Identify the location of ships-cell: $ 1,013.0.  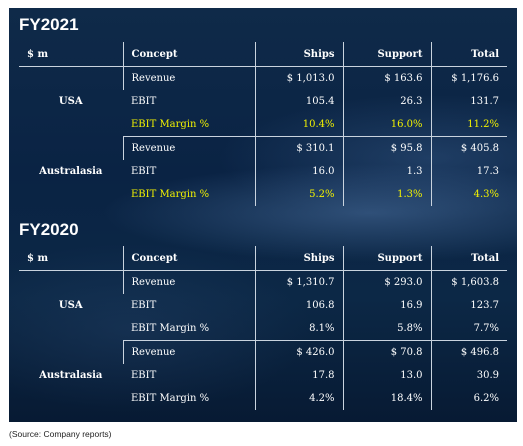
(298, 78).